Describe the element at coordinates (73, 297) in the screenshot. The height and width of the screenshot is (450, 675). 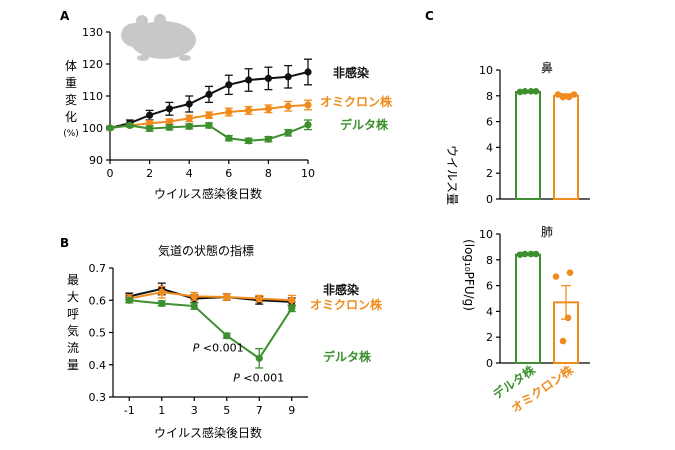
I see `ylabel-char: 大` at that location.